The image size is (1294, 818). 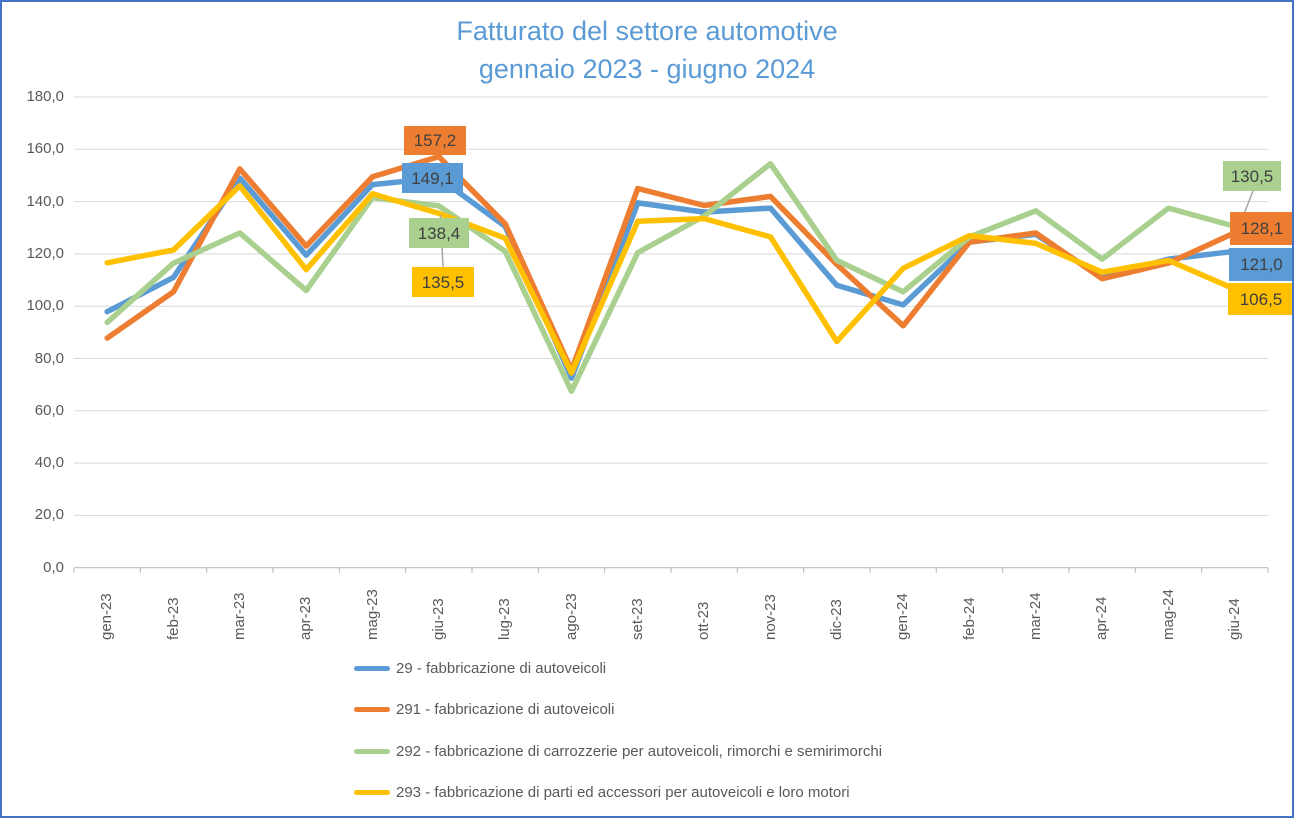 I want to click on x-axis-month-label: ott-23, so click(x=704, y=620).